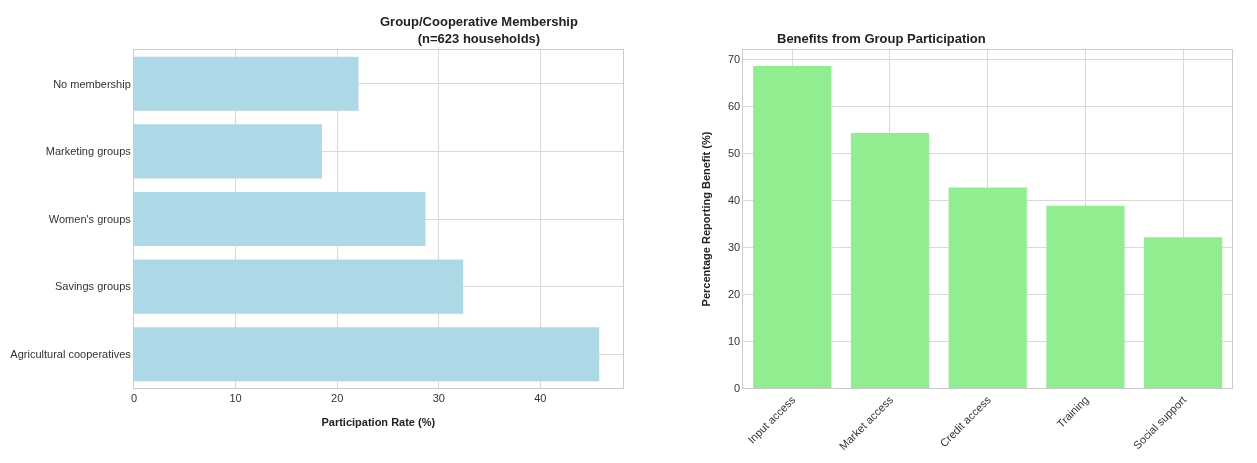 The height and width of the screenshot is (463, 1257). I want to click on x-tick-label: 30, so click(438, 398).